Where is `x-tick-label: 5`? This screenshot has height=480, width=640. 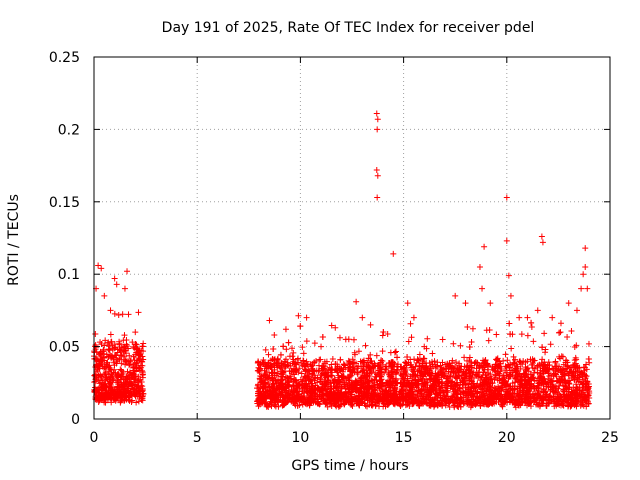 x-tick-label: 5 is located at coordinates (197, 438).